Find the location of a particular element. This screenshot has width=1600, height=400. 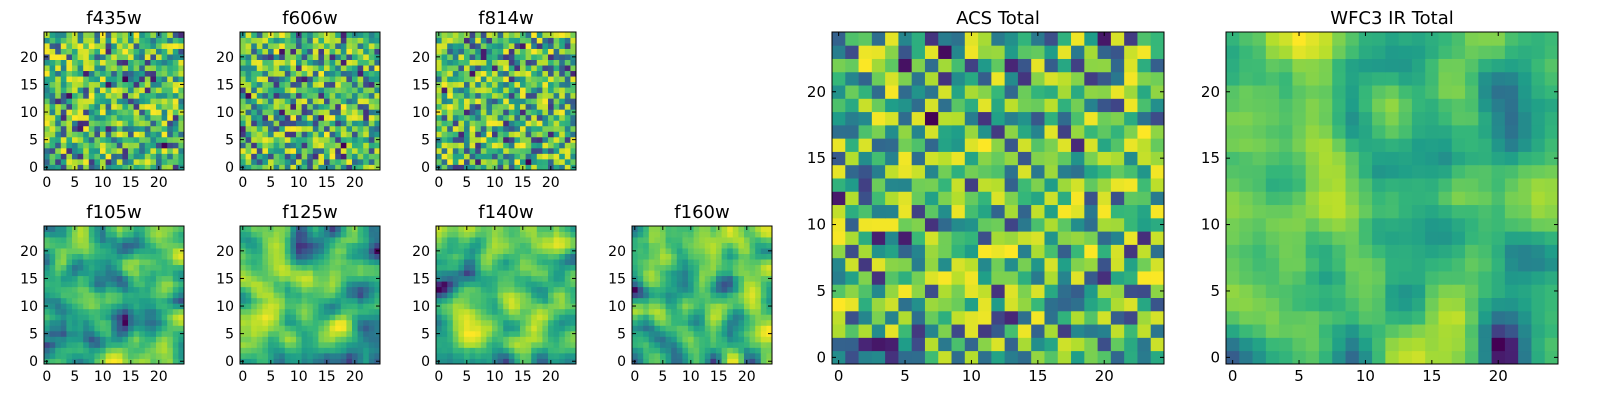

x-tick-label: 0 is located at coordinates (438, 183).